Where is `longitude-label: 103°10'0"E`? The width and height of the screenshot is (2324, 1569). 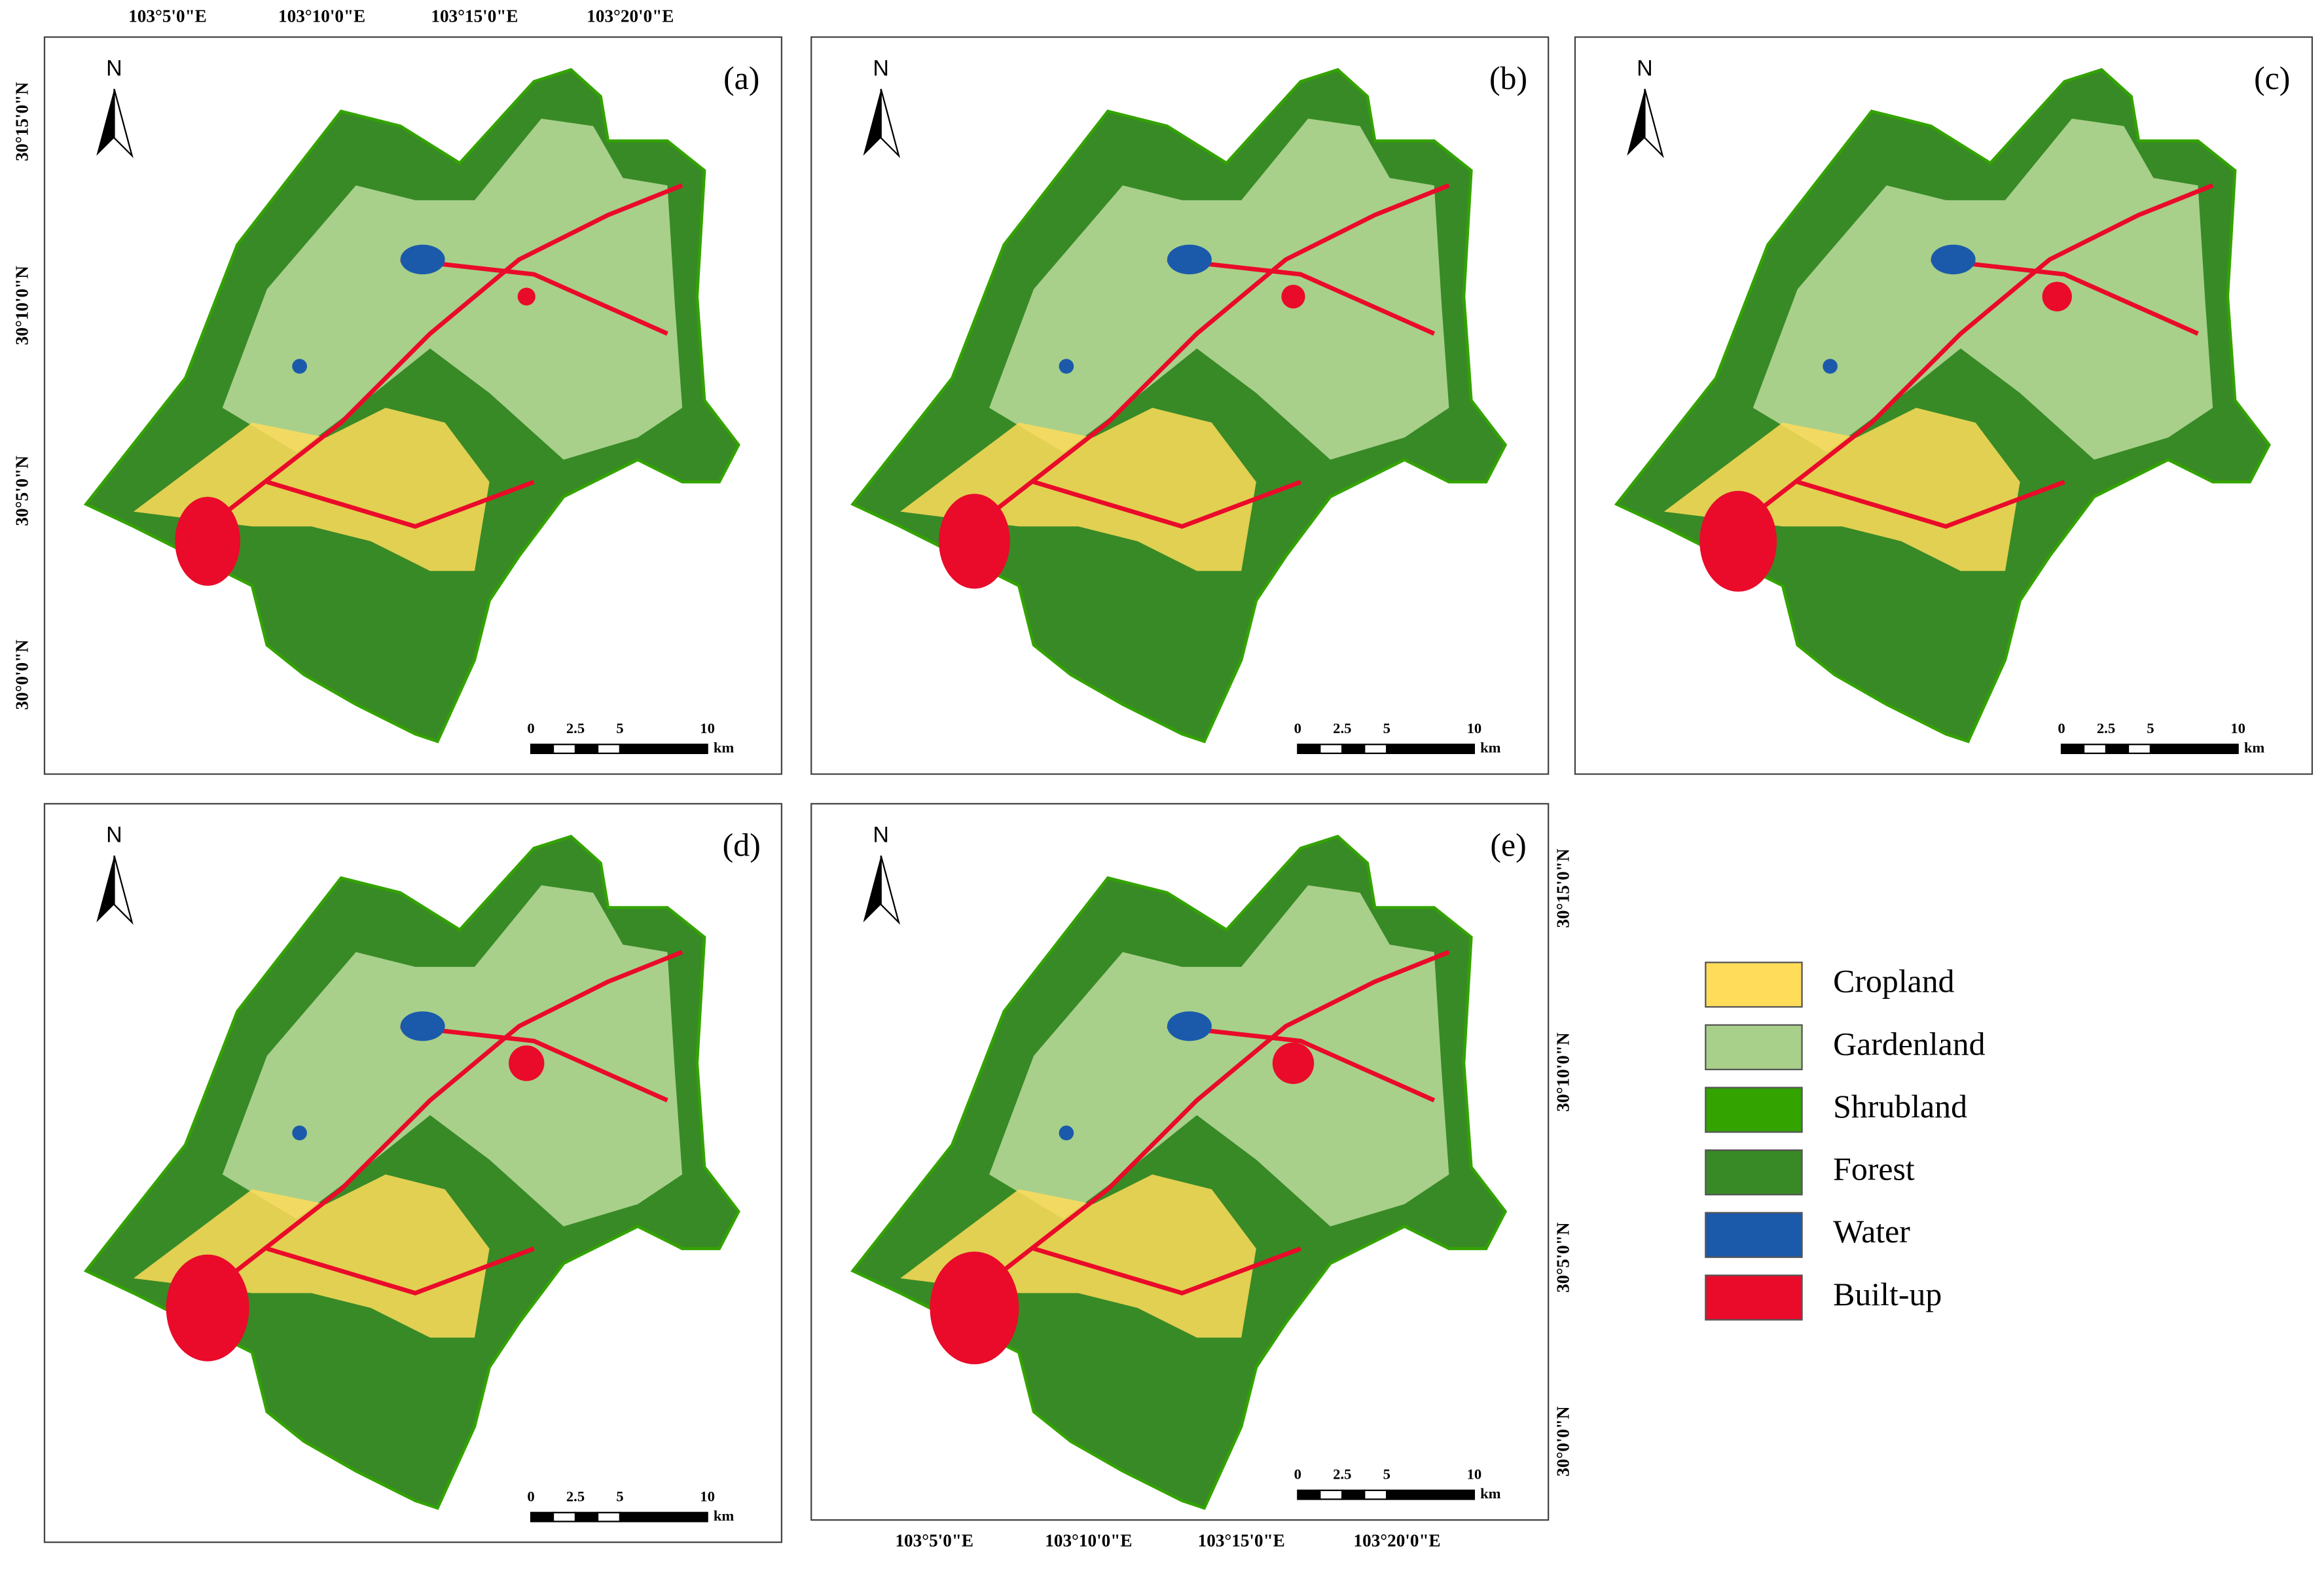
longitude-label: 103°10'0"E is located at coordinates (1088, 1540).